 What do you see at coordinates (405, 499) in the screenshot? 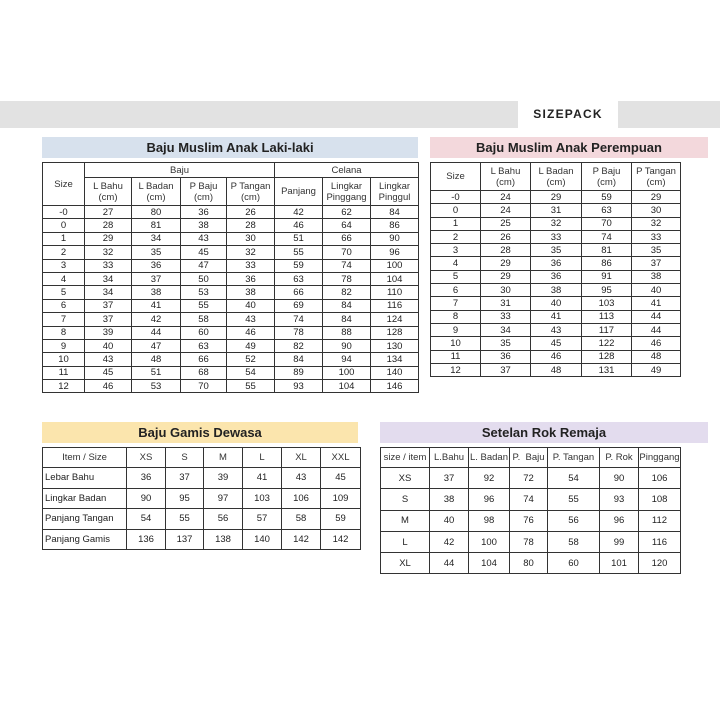
I see `row-label: S` at bounding box center [405, 499].